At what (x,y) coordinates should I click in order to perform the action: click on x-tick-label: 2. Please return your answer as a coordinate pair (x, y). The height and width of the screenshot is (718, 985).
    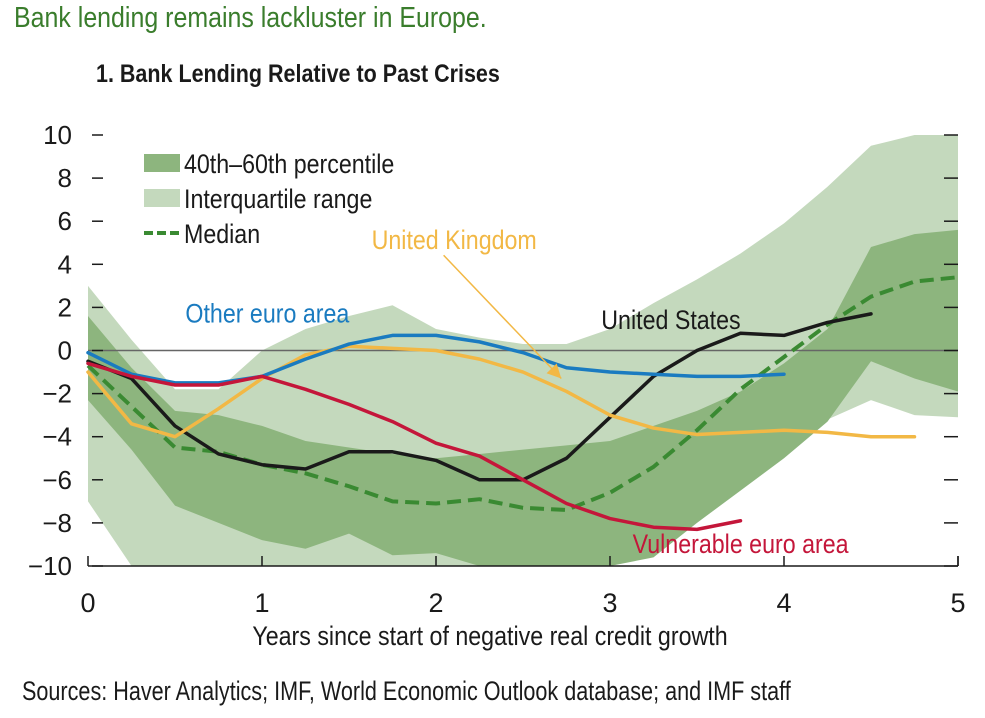
    Looking at the image, I should click on (435, 603).